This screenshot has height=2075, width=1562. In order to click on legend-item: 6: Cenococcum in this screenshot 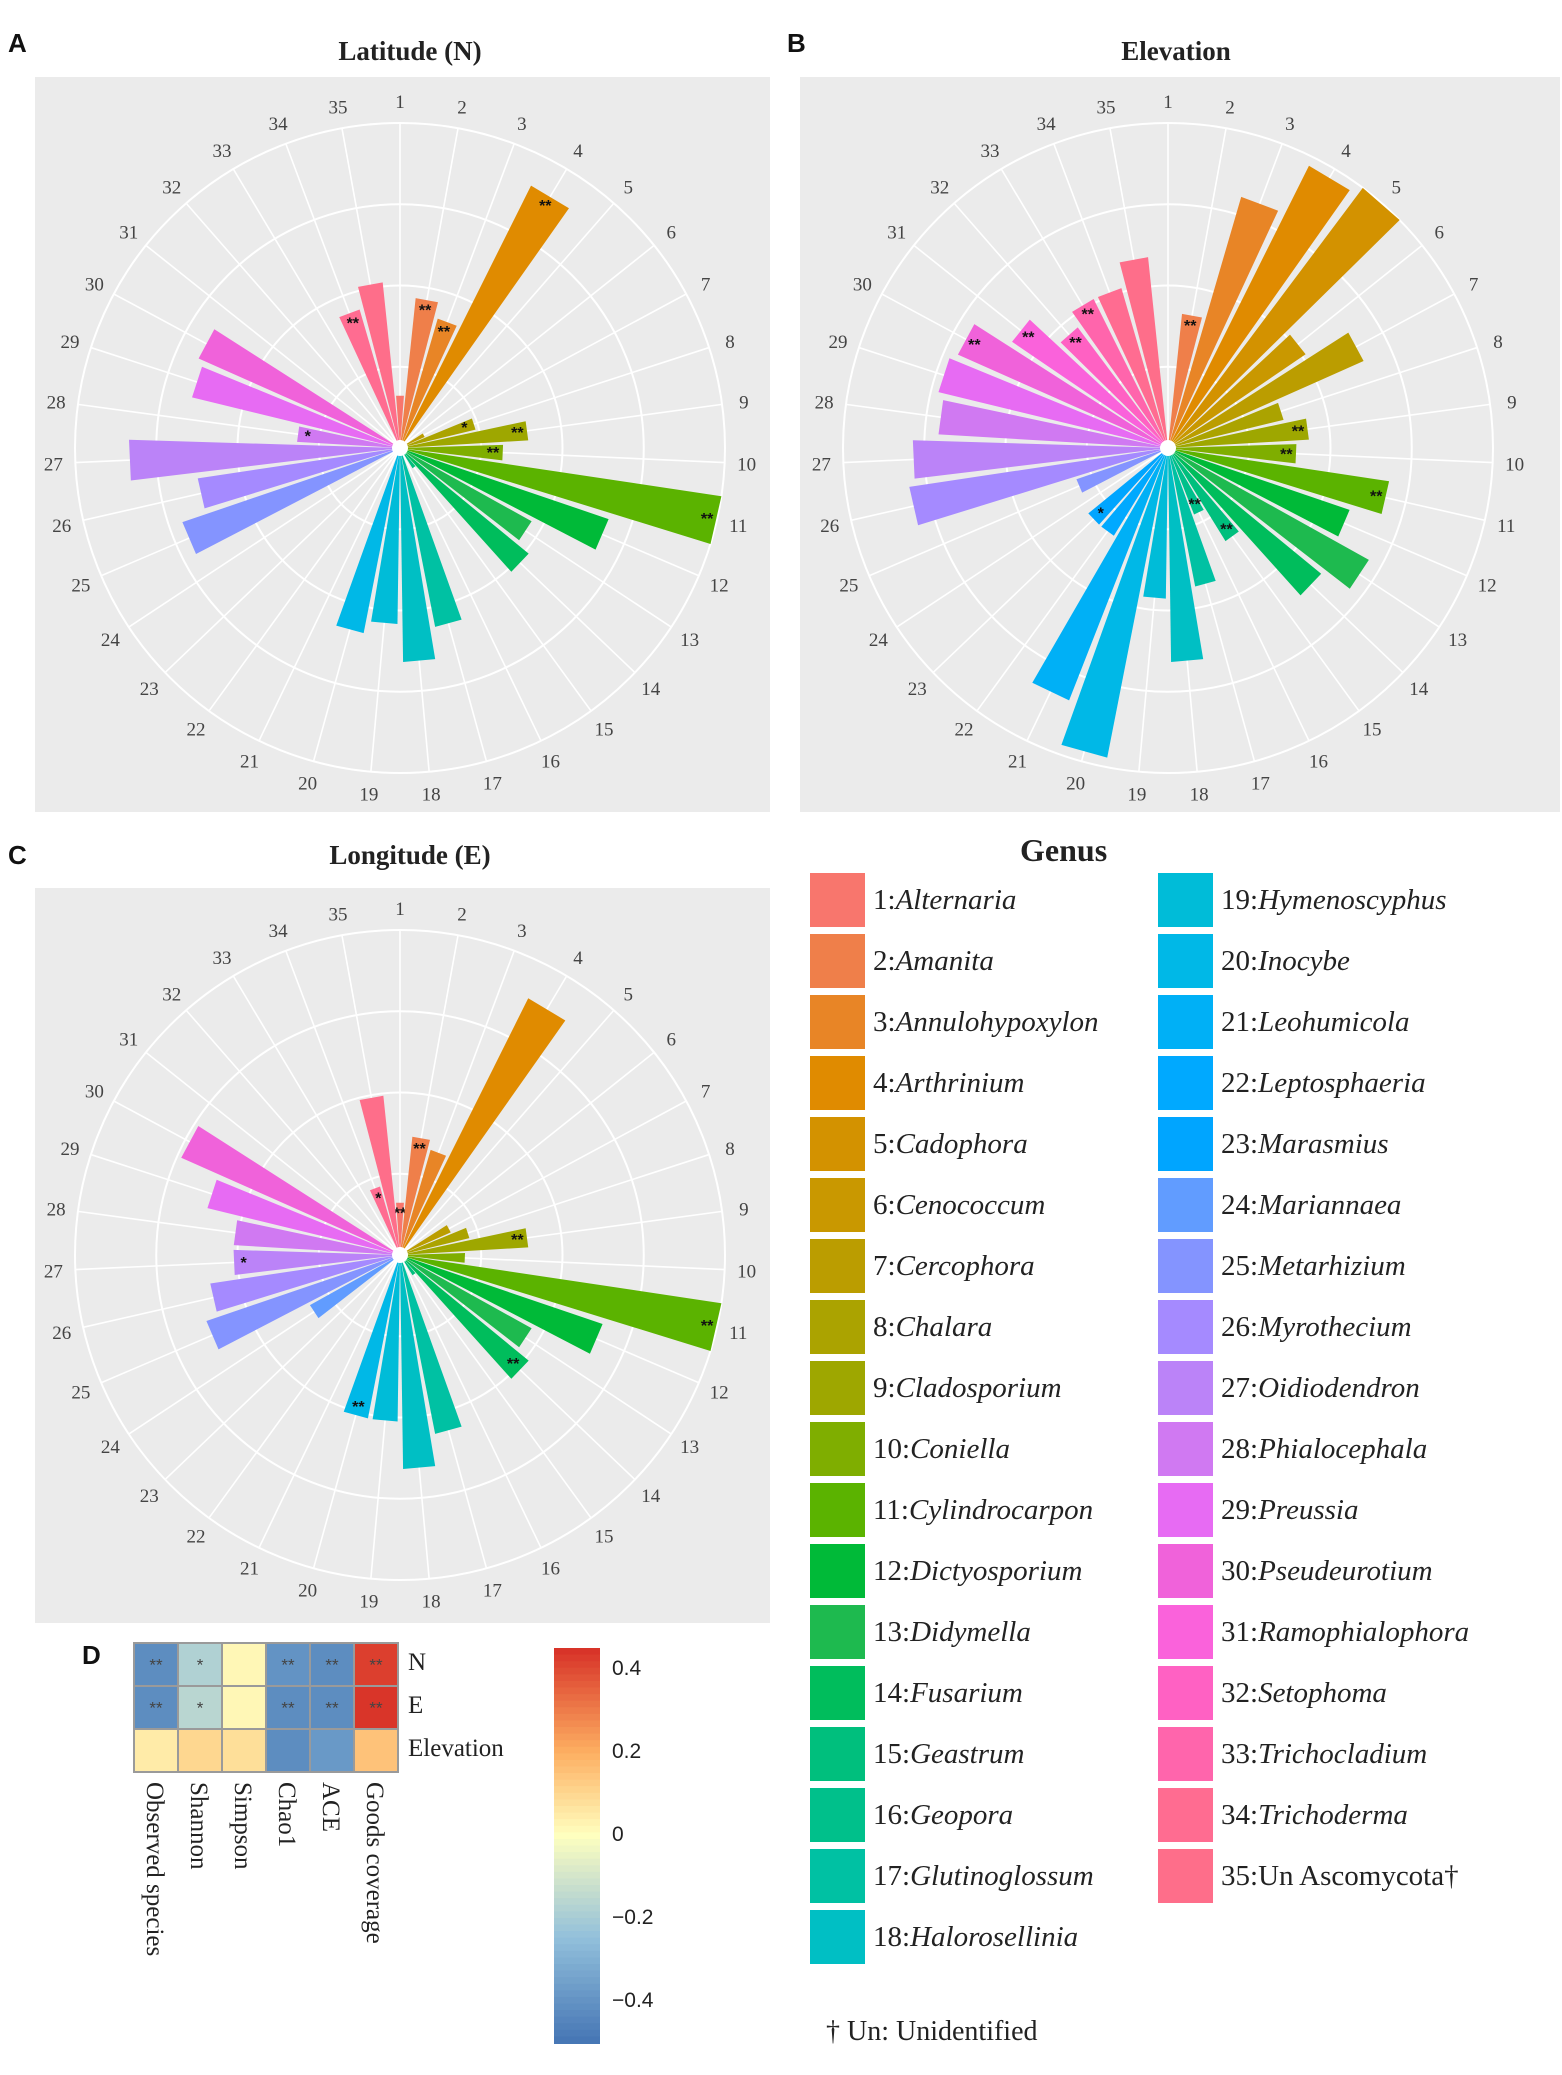, I will do `click(927, 1205)`.